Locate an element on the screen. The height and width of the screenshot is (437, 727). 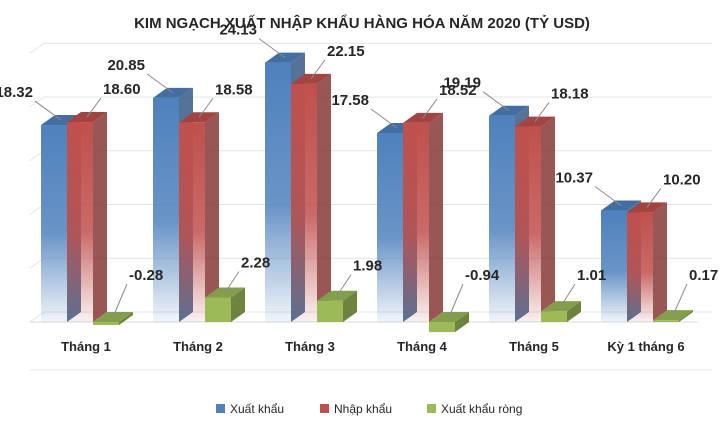
legend-item: Nhập khẩu is located at coordinates (356, 409).